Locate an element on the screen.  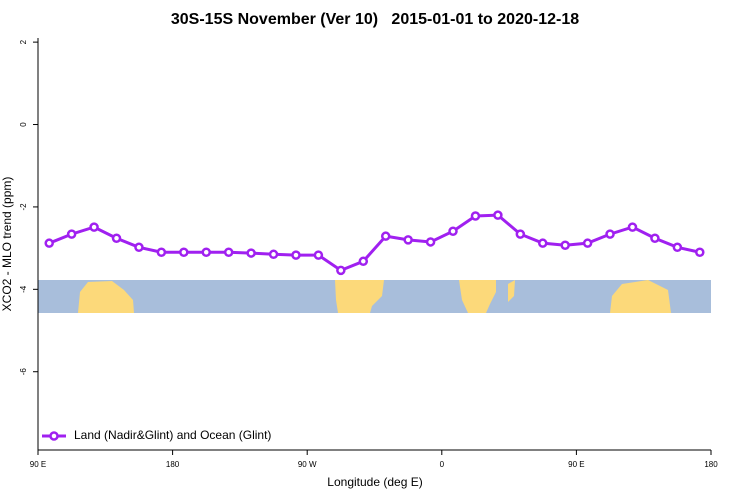
y-tick-label: -4 is located at coordinates (23, 289).